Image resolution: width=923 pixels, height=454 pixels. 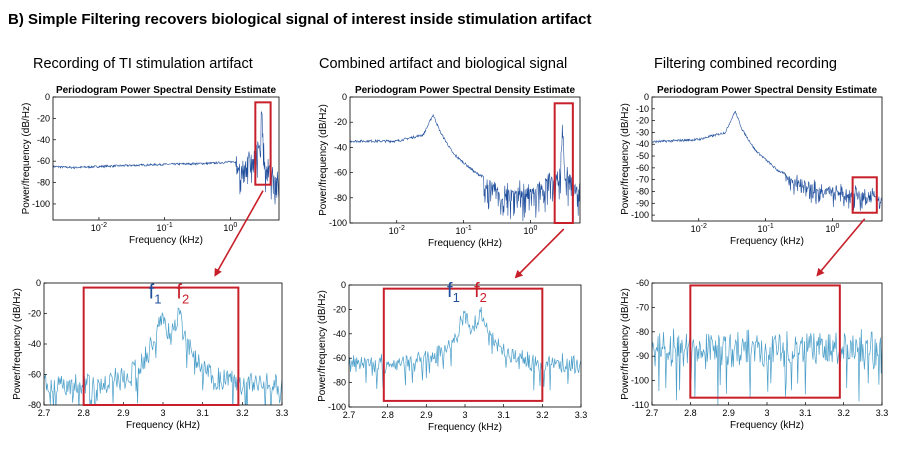 What do you see at coordinates (456, 297) in the screenshot?
I see `frequency-label-subscript: 1` at bounding box center [456, 297].